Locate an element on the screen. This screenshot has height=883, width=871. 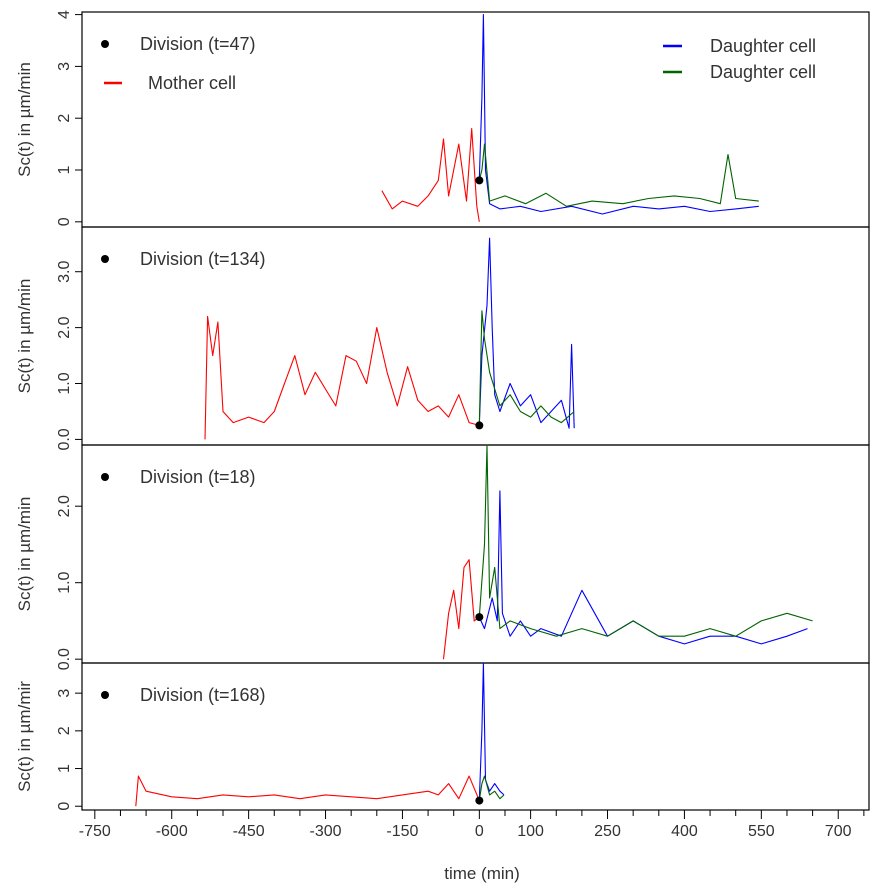
x-tick-label: 0 is located at coordinates (479, 831).